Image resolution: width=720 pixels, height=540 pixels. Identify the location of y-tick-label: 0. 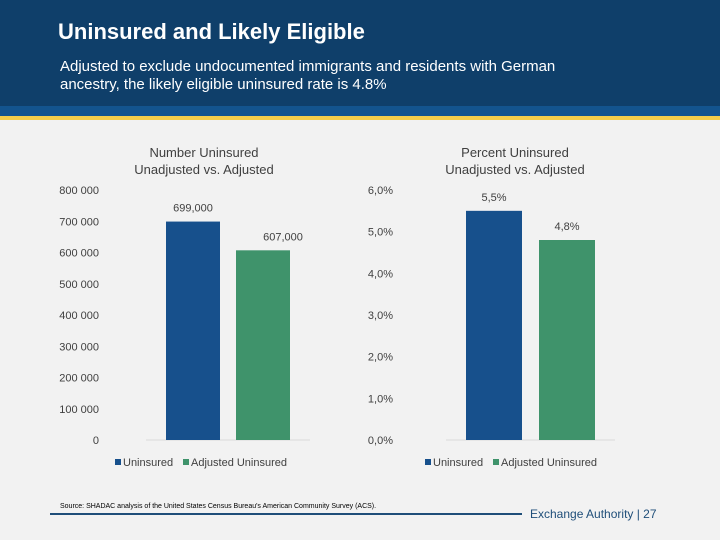
(96, 441).